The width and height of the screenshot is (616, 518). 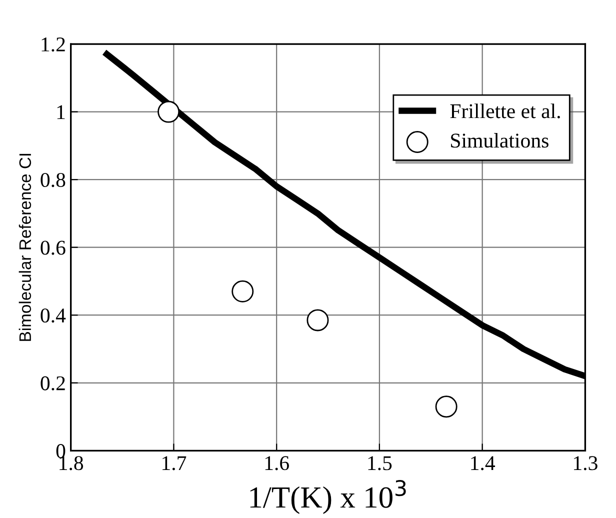 What do you see at coordinates (174, 463) in the screenshot?
I see `x-tick-label: 1.7` at bounding box center [174, 463].